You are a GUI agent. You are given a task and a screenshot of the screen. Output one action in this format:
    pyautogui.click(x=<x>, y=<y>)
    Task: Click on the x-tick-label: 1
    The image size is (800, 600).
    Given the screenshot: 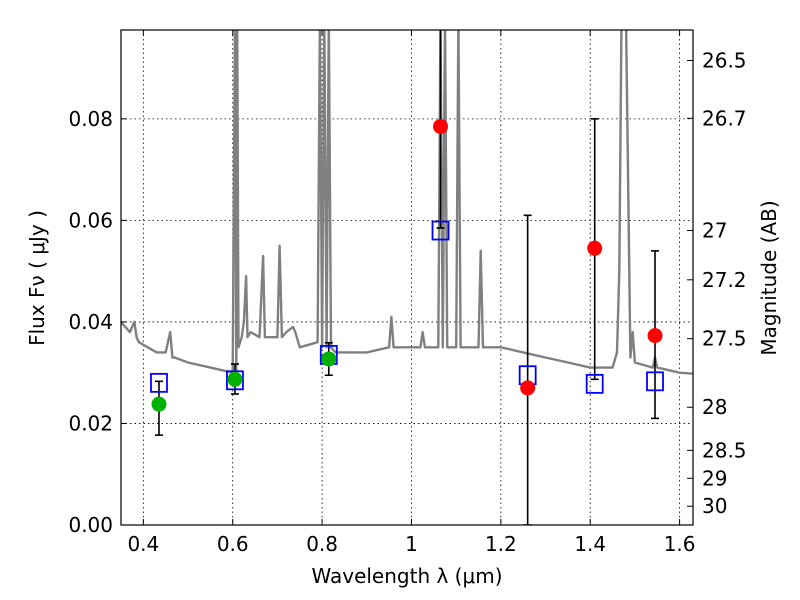 What is the action you would take?
    pyautogui.click(x=411, y=544)
    